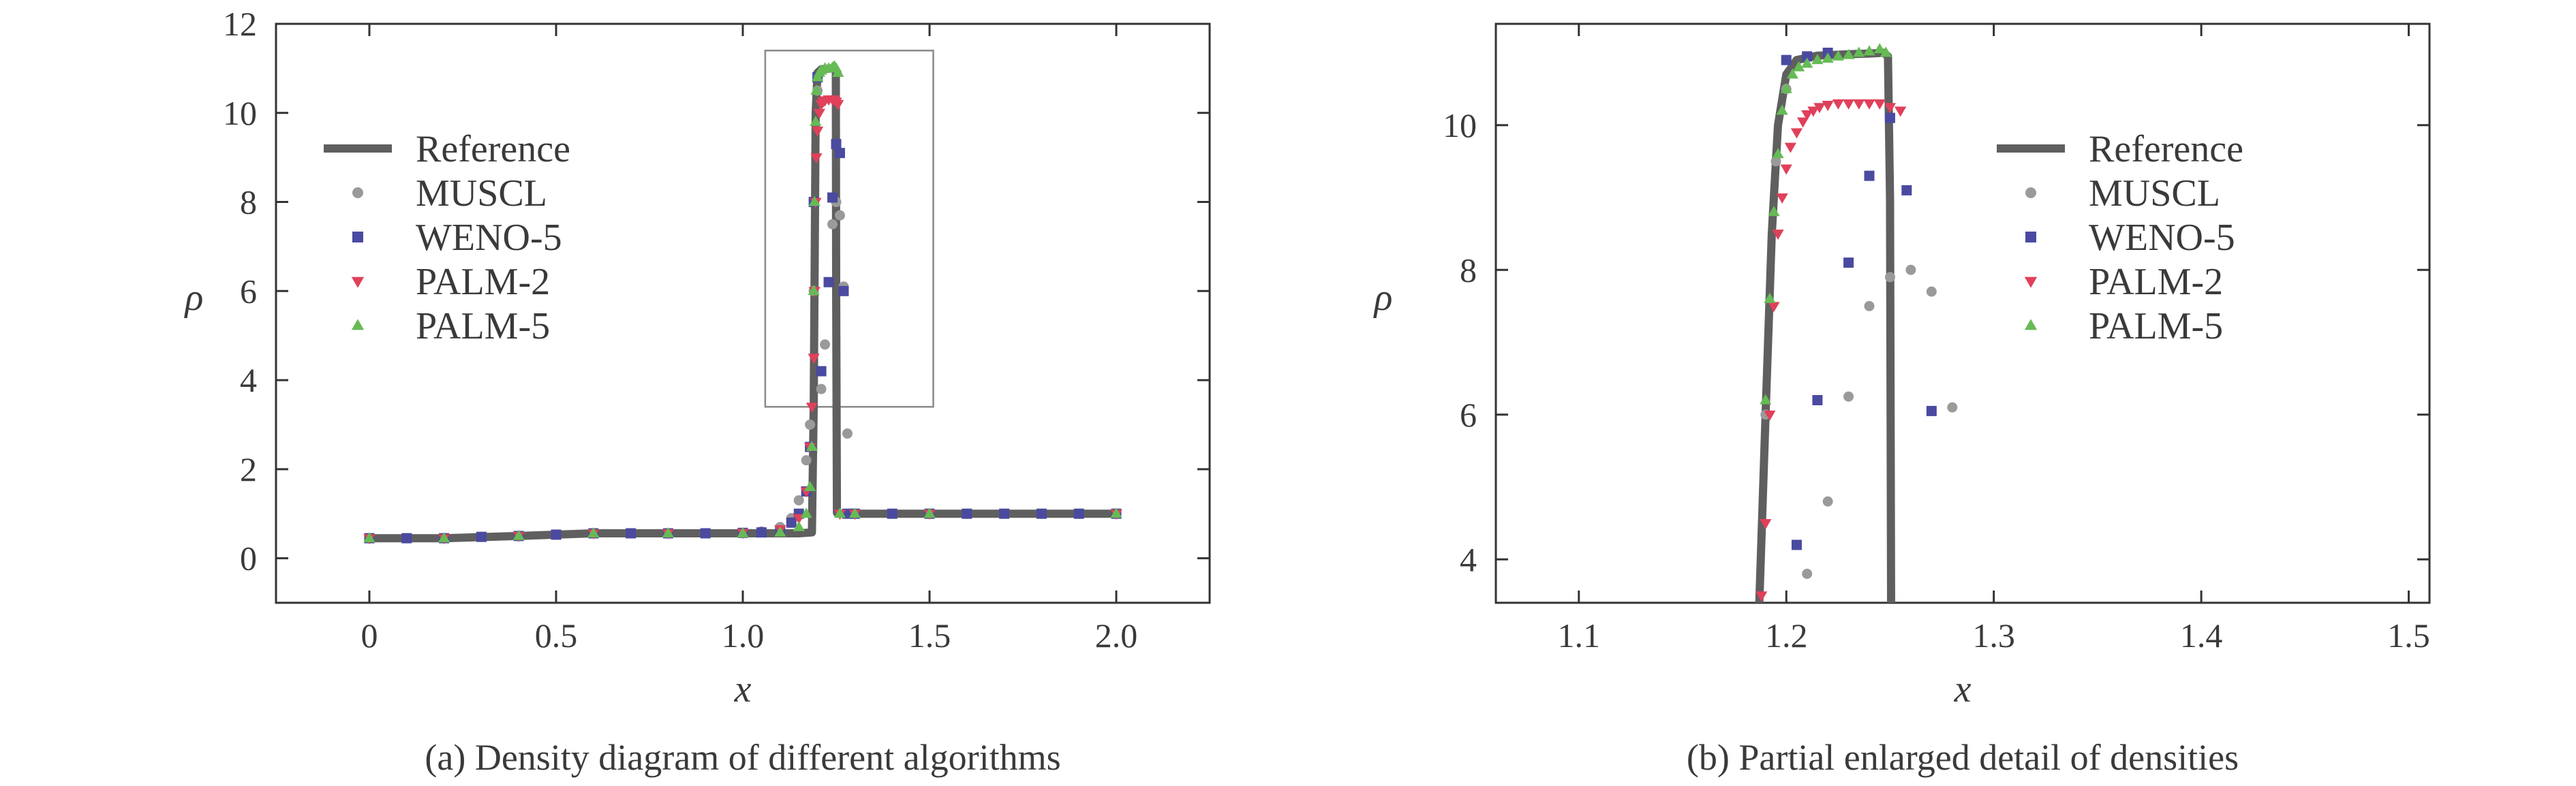 This screenshot has height=786, width=2576. What do you see at coordinates (743, 689) in the screenshot?
I see `panel-a-x-axis-label: x` at bounding box center [743, 689].